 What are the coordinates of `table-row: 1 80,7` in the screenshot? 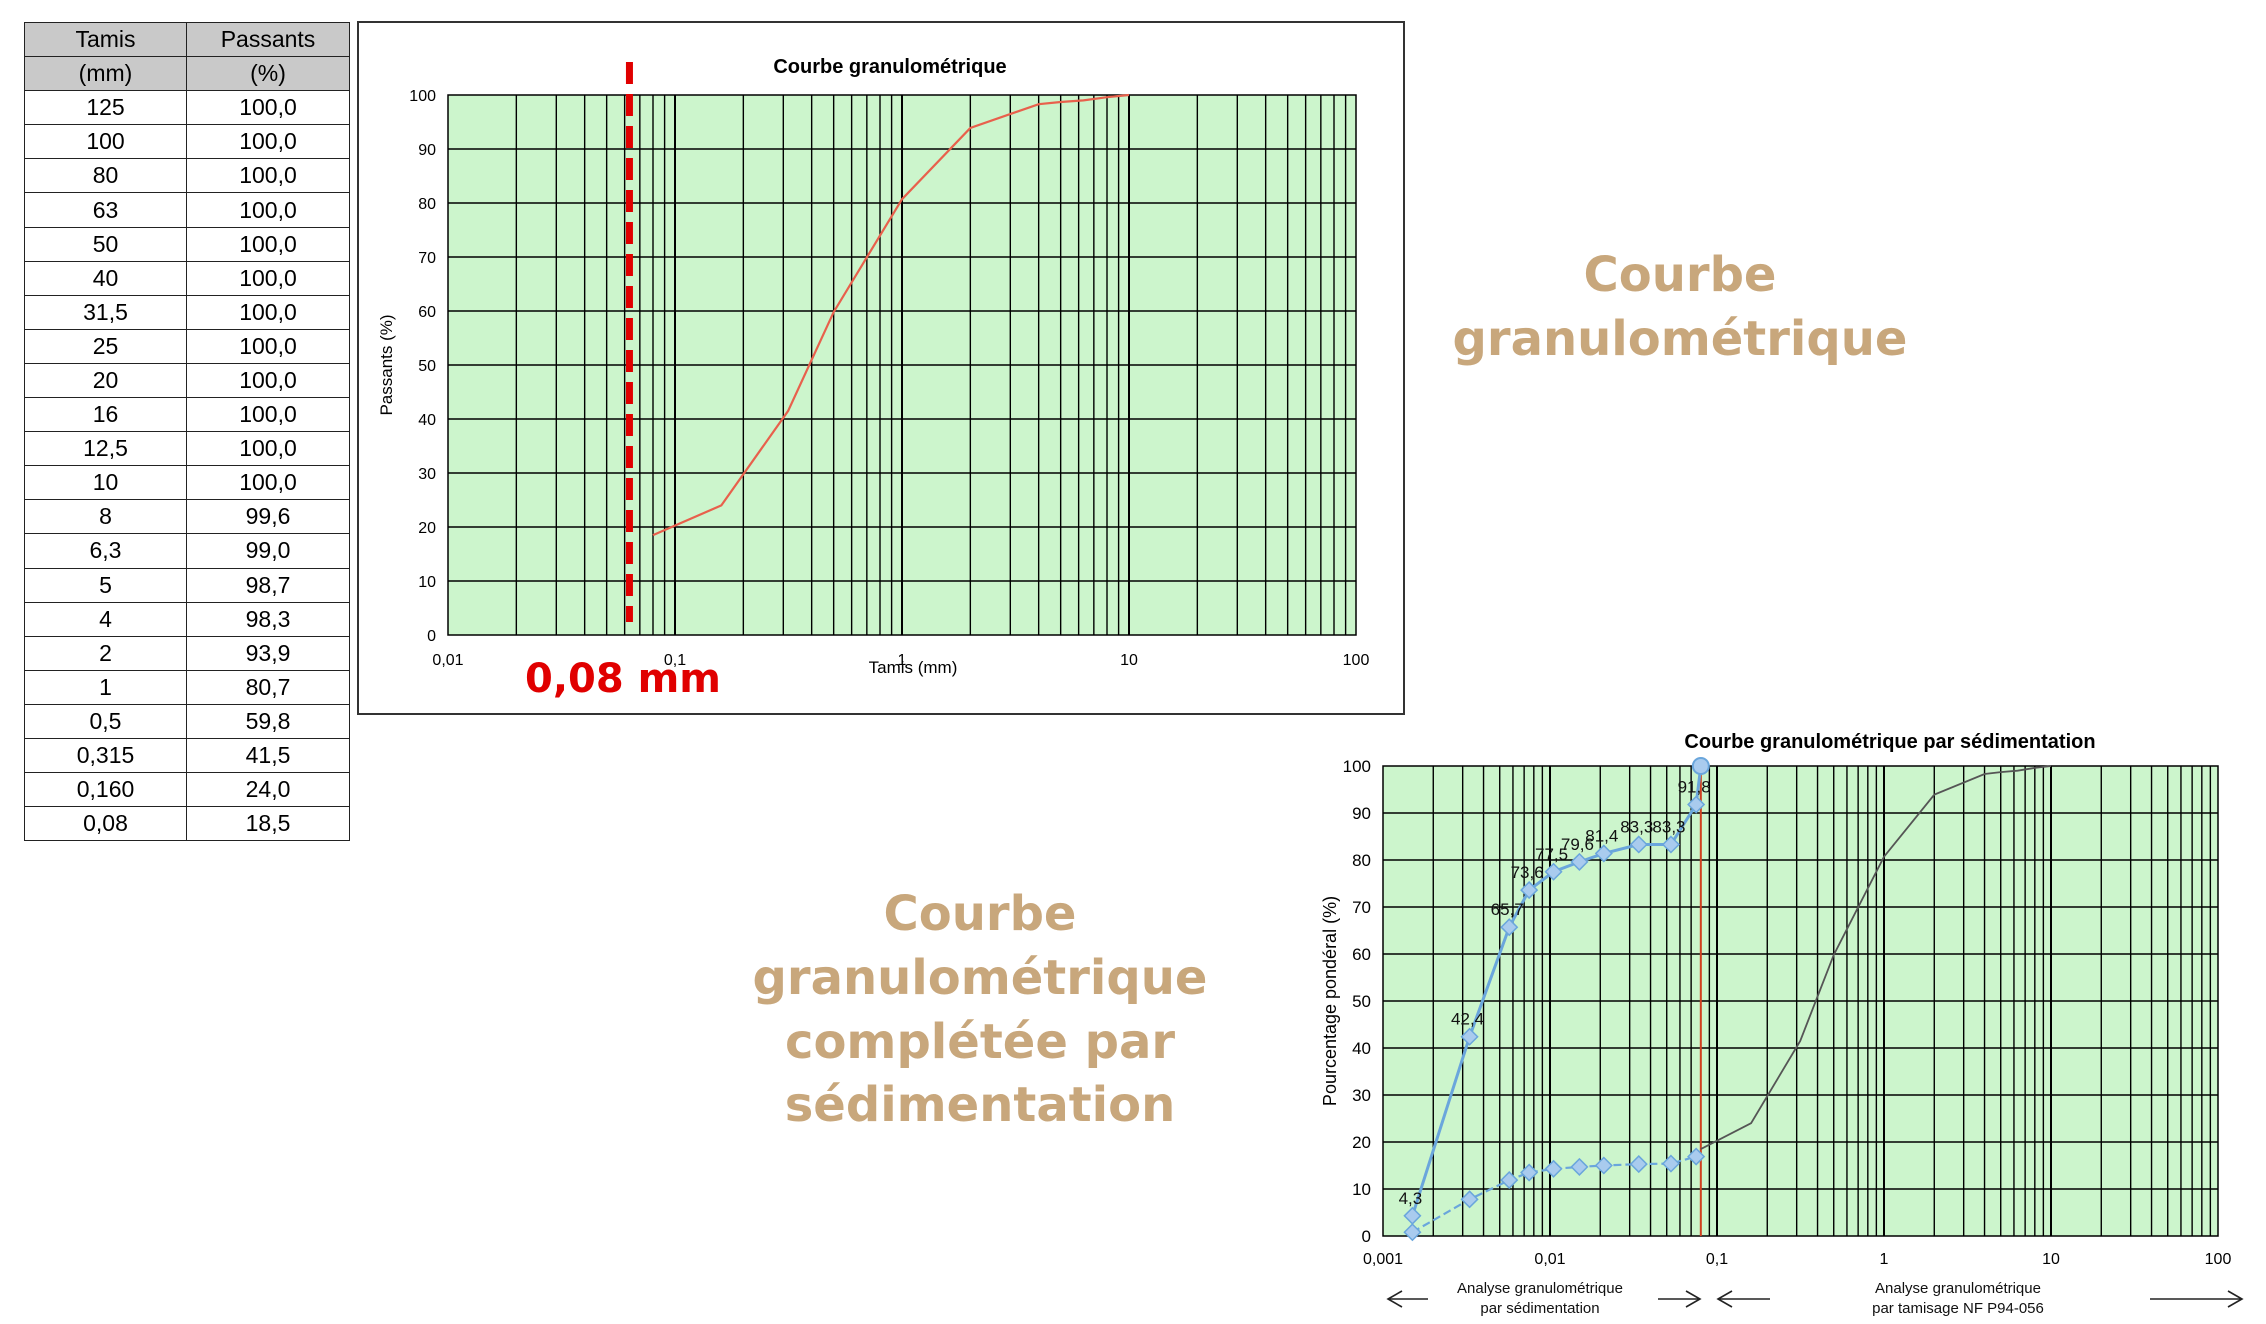 It's located at (187, 687).